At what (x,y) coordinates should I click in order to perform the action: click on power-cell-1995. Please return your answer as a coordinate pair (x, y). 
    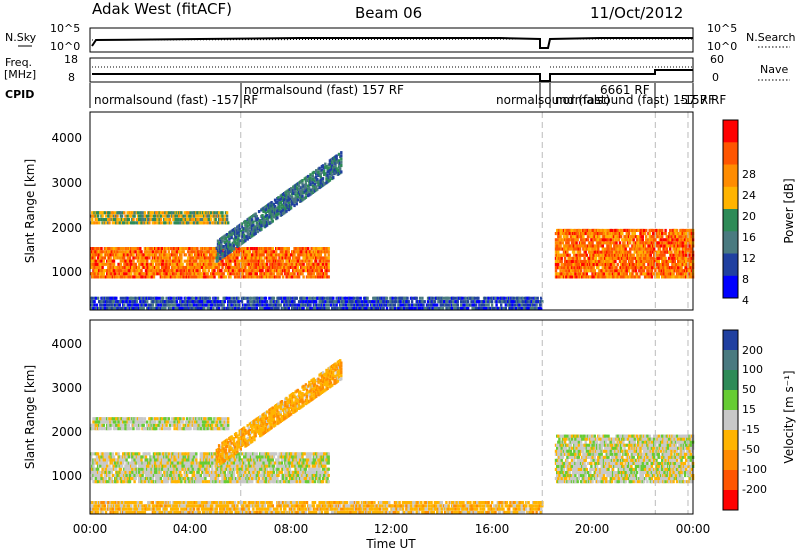
    Looking at the image, I should click on (231, 251).